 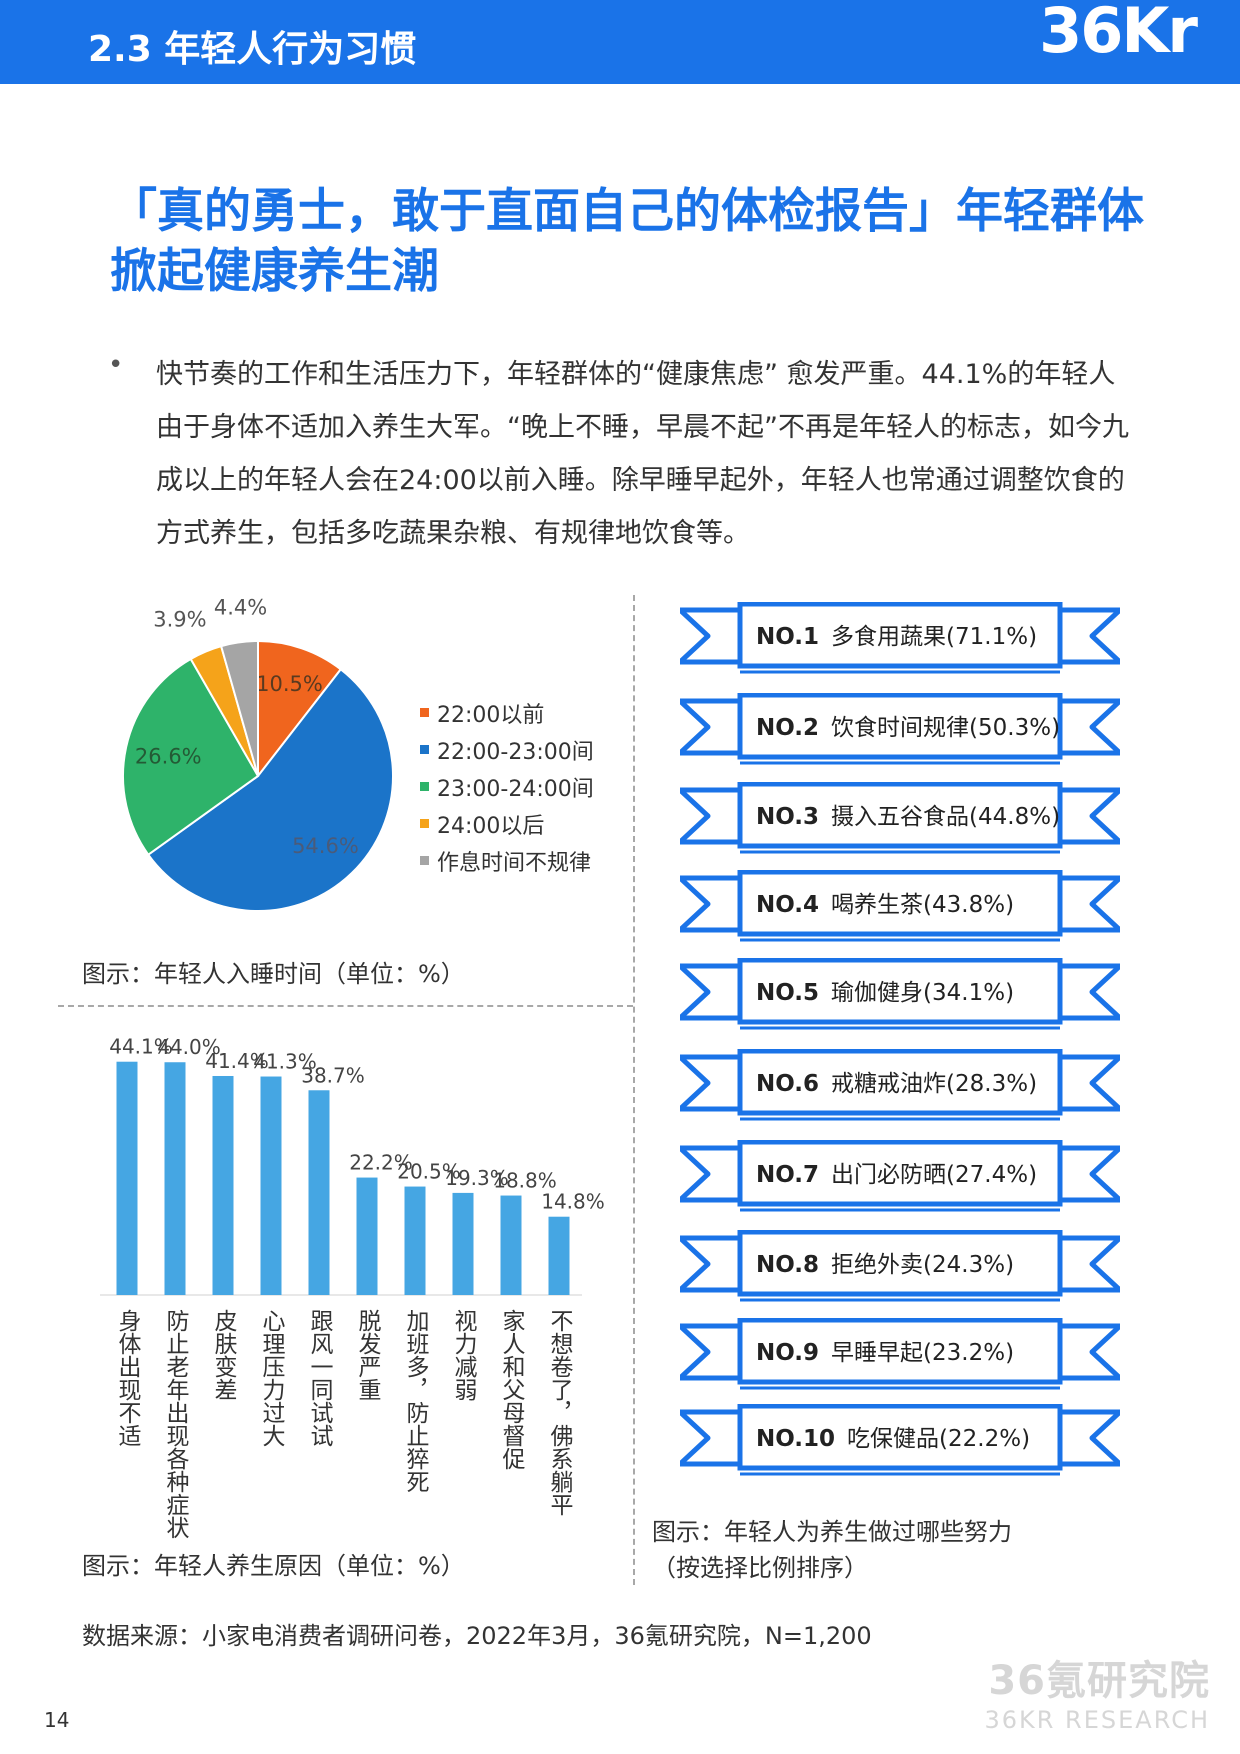 What do you see at coordinates (320, 1378) in the screenshot?
I see `bar-category-label-4: 跟风一同试试` at bounding box center [320, 1378].